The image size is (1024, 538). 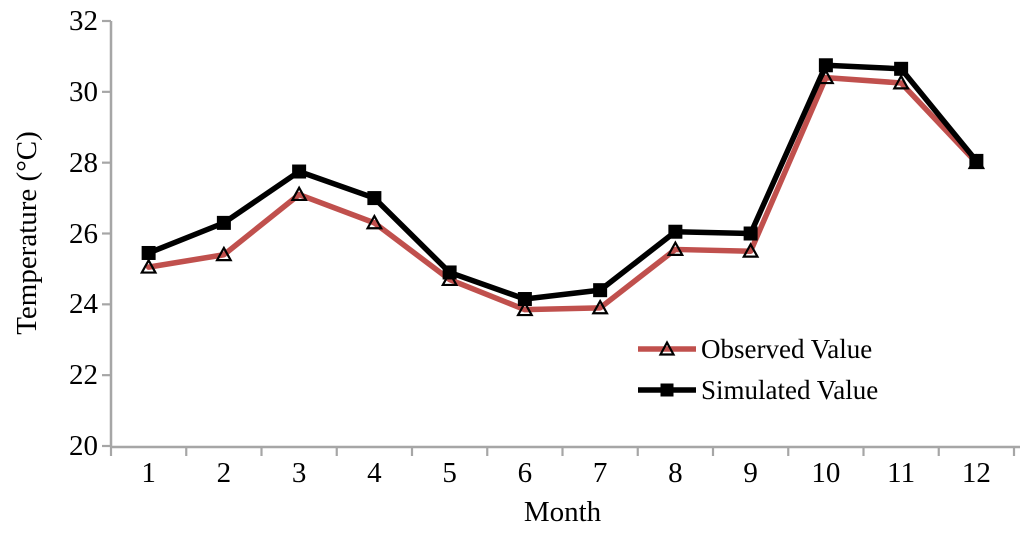 What do you see at coordinates (83, 304) in the screenshot?
I see `y-tick-label: 24` at bounding box center [83, 304].